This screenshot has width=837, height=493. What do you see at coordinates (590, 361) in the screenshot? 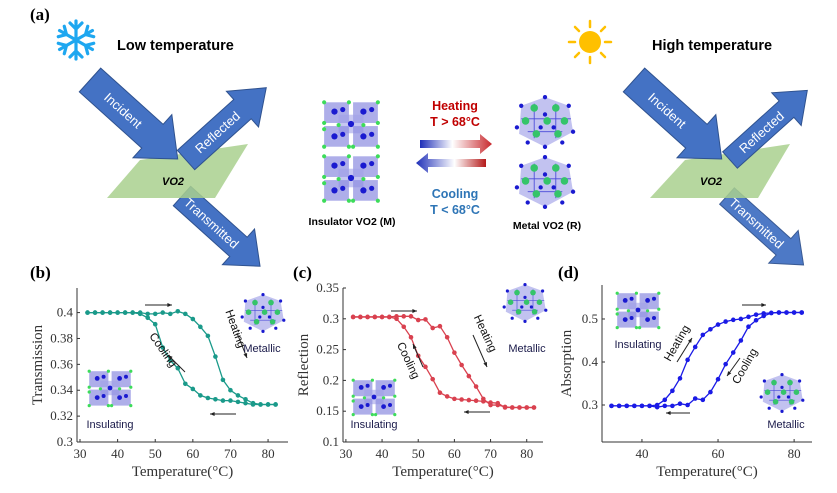
I see `y-tick-label: 0.4` at bounding box center [590, 361].